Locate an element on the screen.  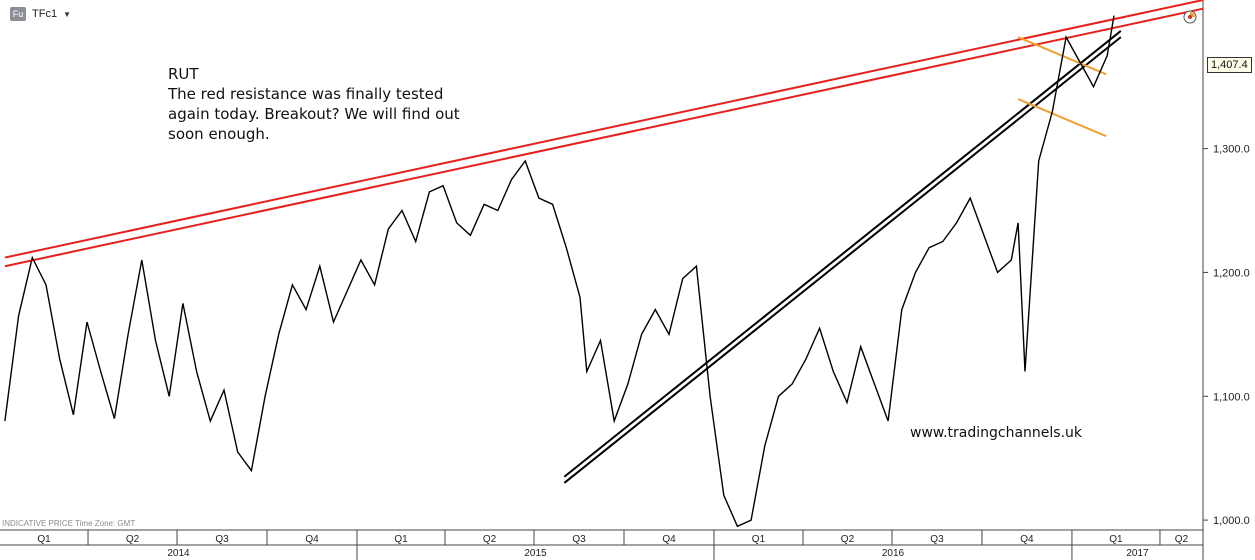
annotation-line-1: RUT is located at coordinates (183, 74).